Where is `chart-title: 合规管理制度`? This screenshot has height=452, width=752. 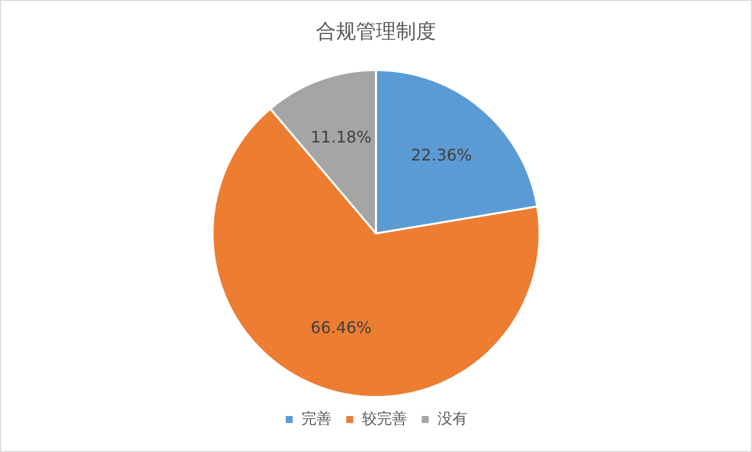 chart-title: 合规管理制度 is located at coordinates (376, 31).